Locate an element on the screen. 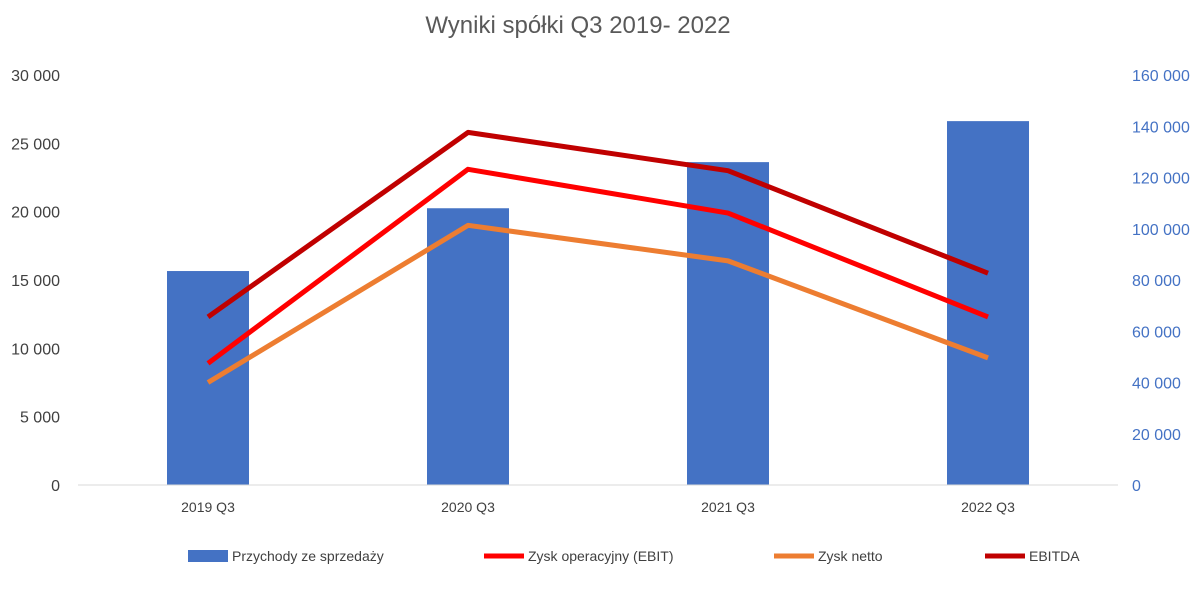  y-right-tick-label: 160 000 is located at coordinates (1161, 76).